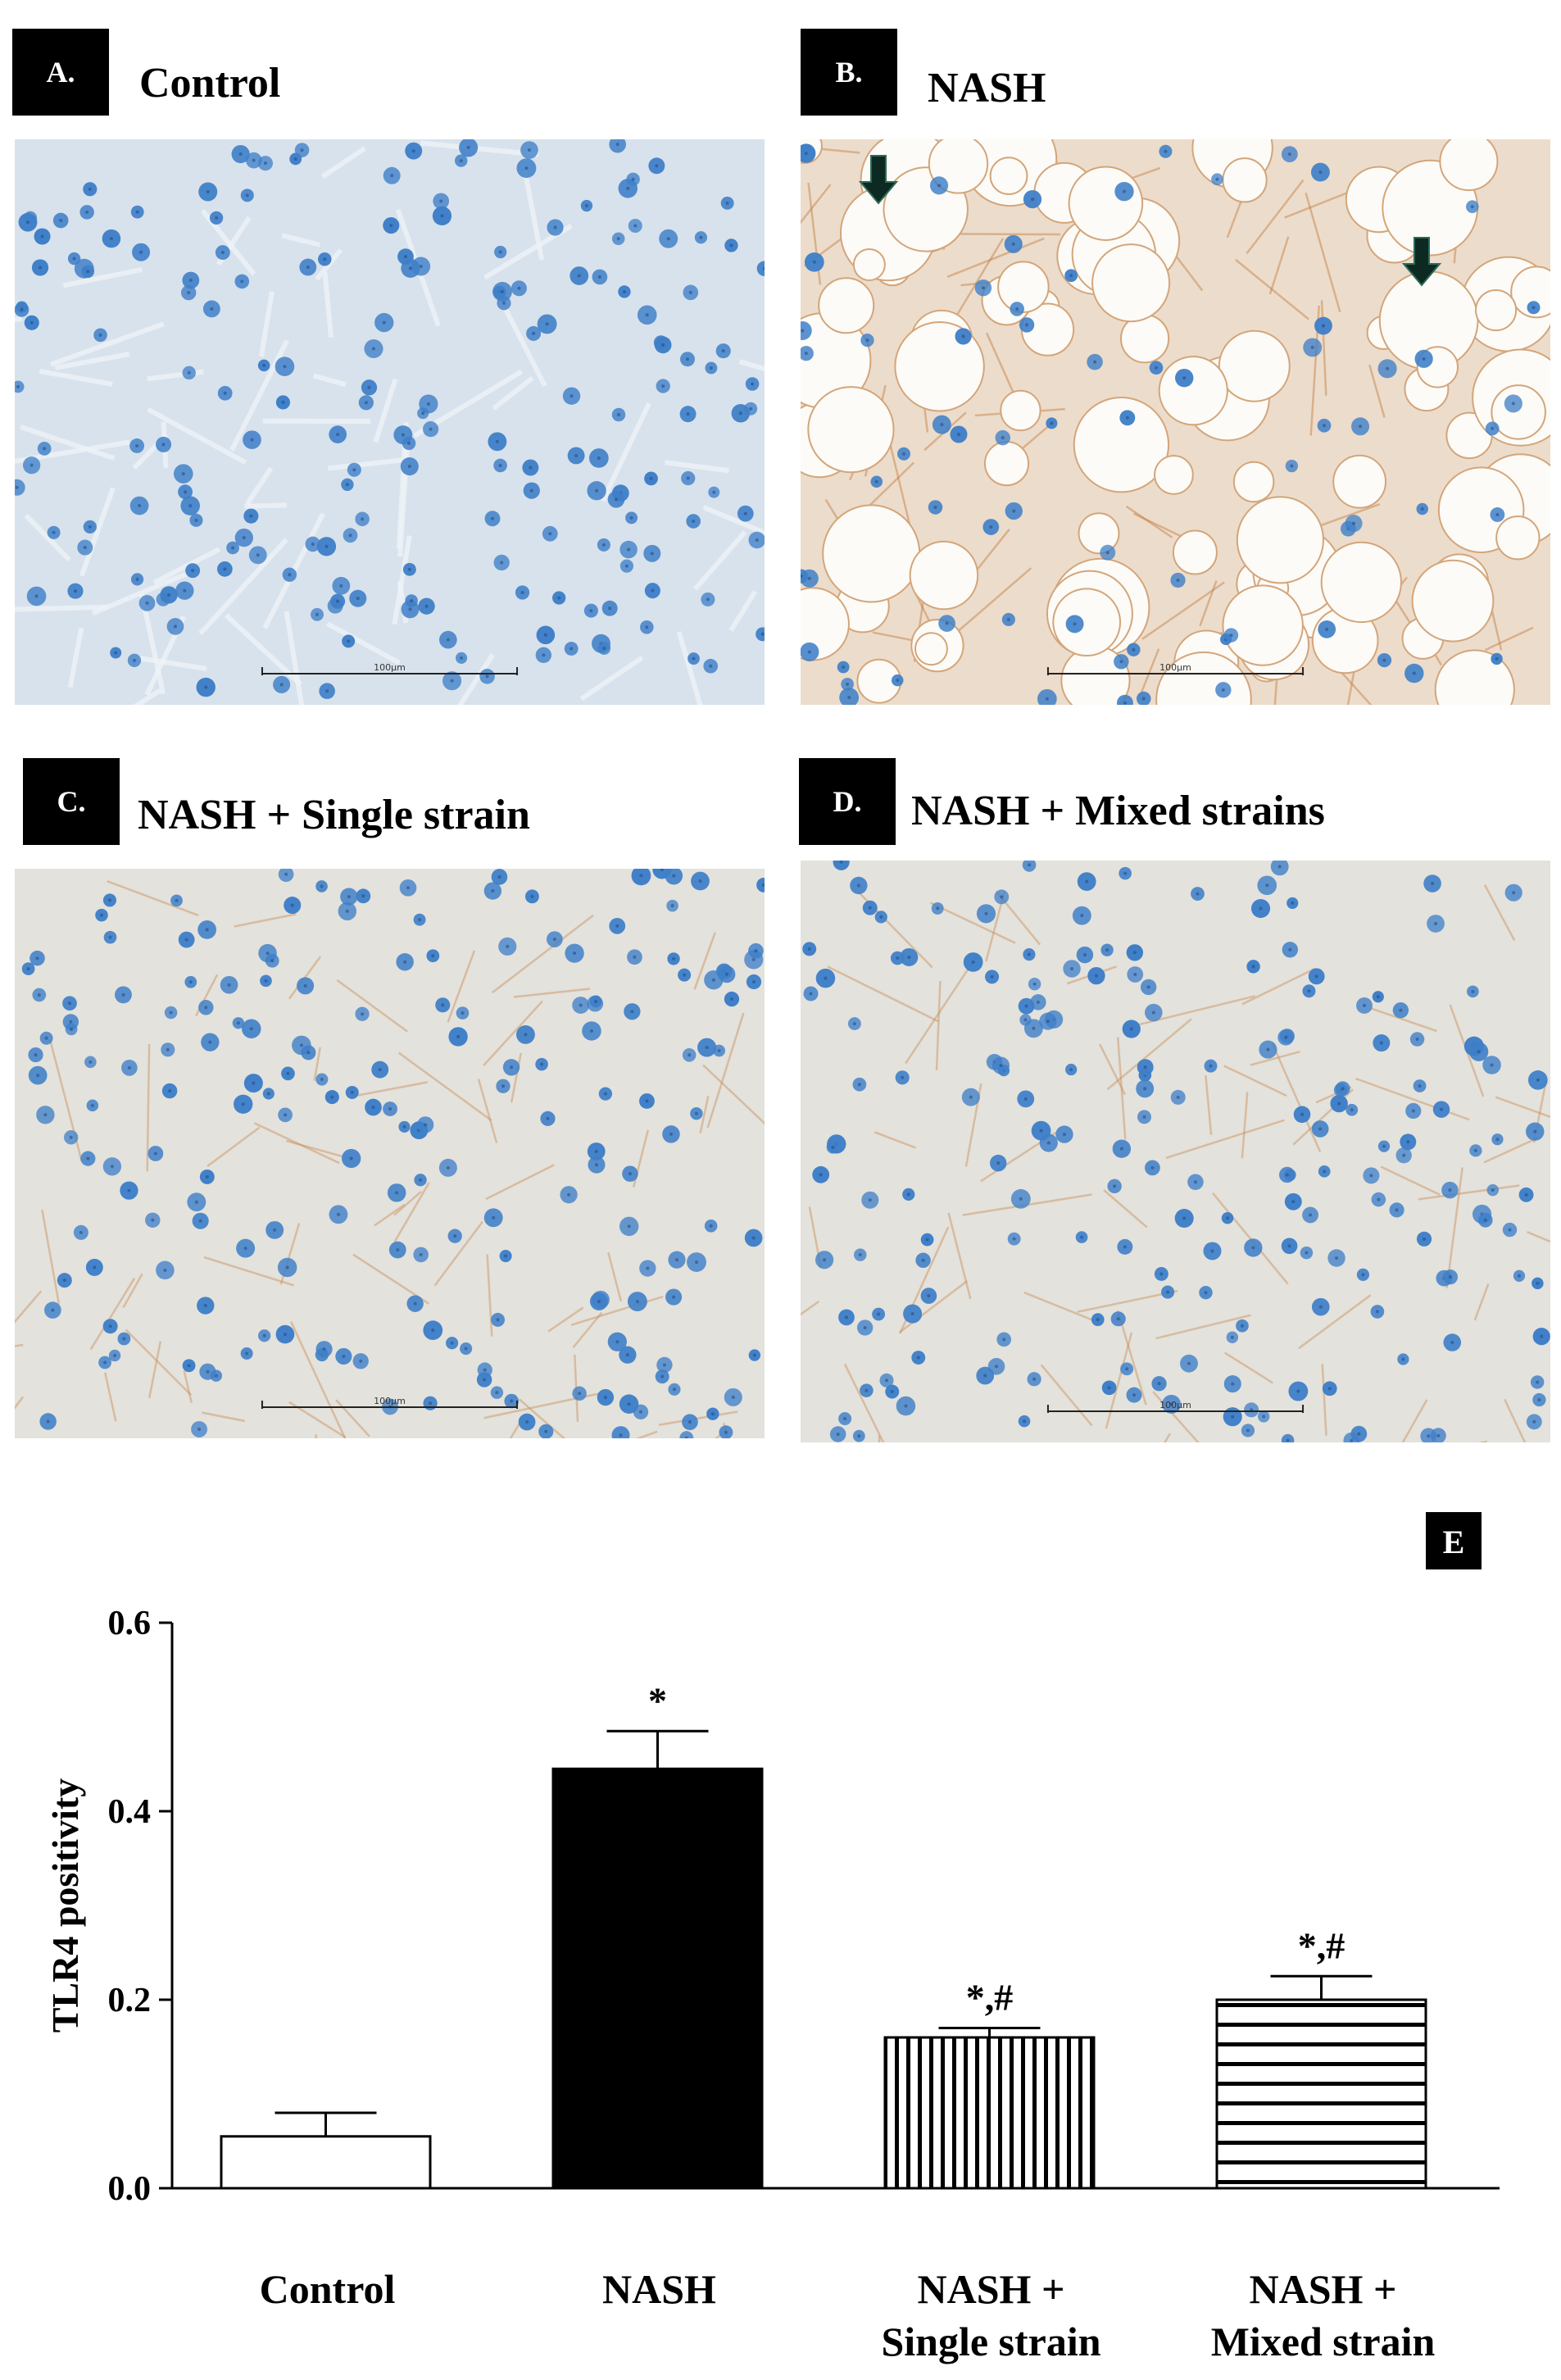  What do you see at coordinates (334, 815) in the screenshot?
I see `panel-c-title: NASH + Single strain` at bounding box center [334, 815].